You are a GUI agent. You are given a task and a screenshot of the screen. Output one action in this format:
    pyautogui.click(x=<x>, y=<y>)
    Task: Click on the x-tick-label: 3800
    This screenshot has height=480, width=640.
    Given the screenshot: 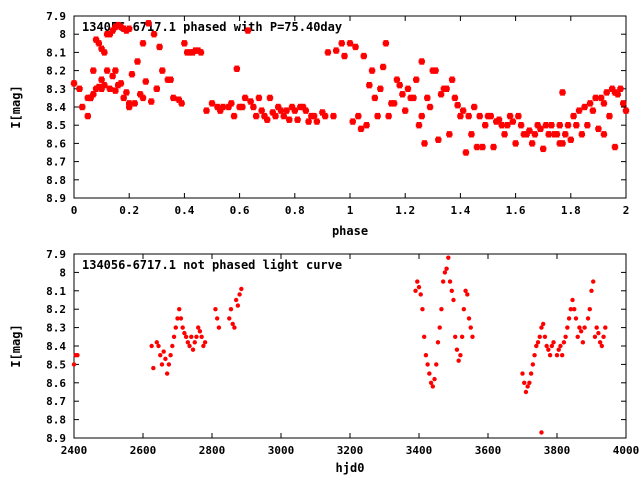 What is the action you would take?
    pyautogui.click(x=557, y=450)
    